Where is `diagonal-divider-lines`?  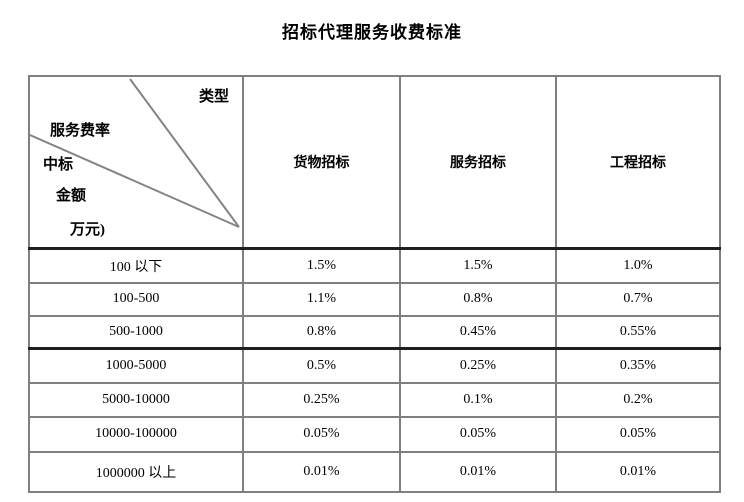
diagonal-divider-lines is located at coordinates (135, 153).